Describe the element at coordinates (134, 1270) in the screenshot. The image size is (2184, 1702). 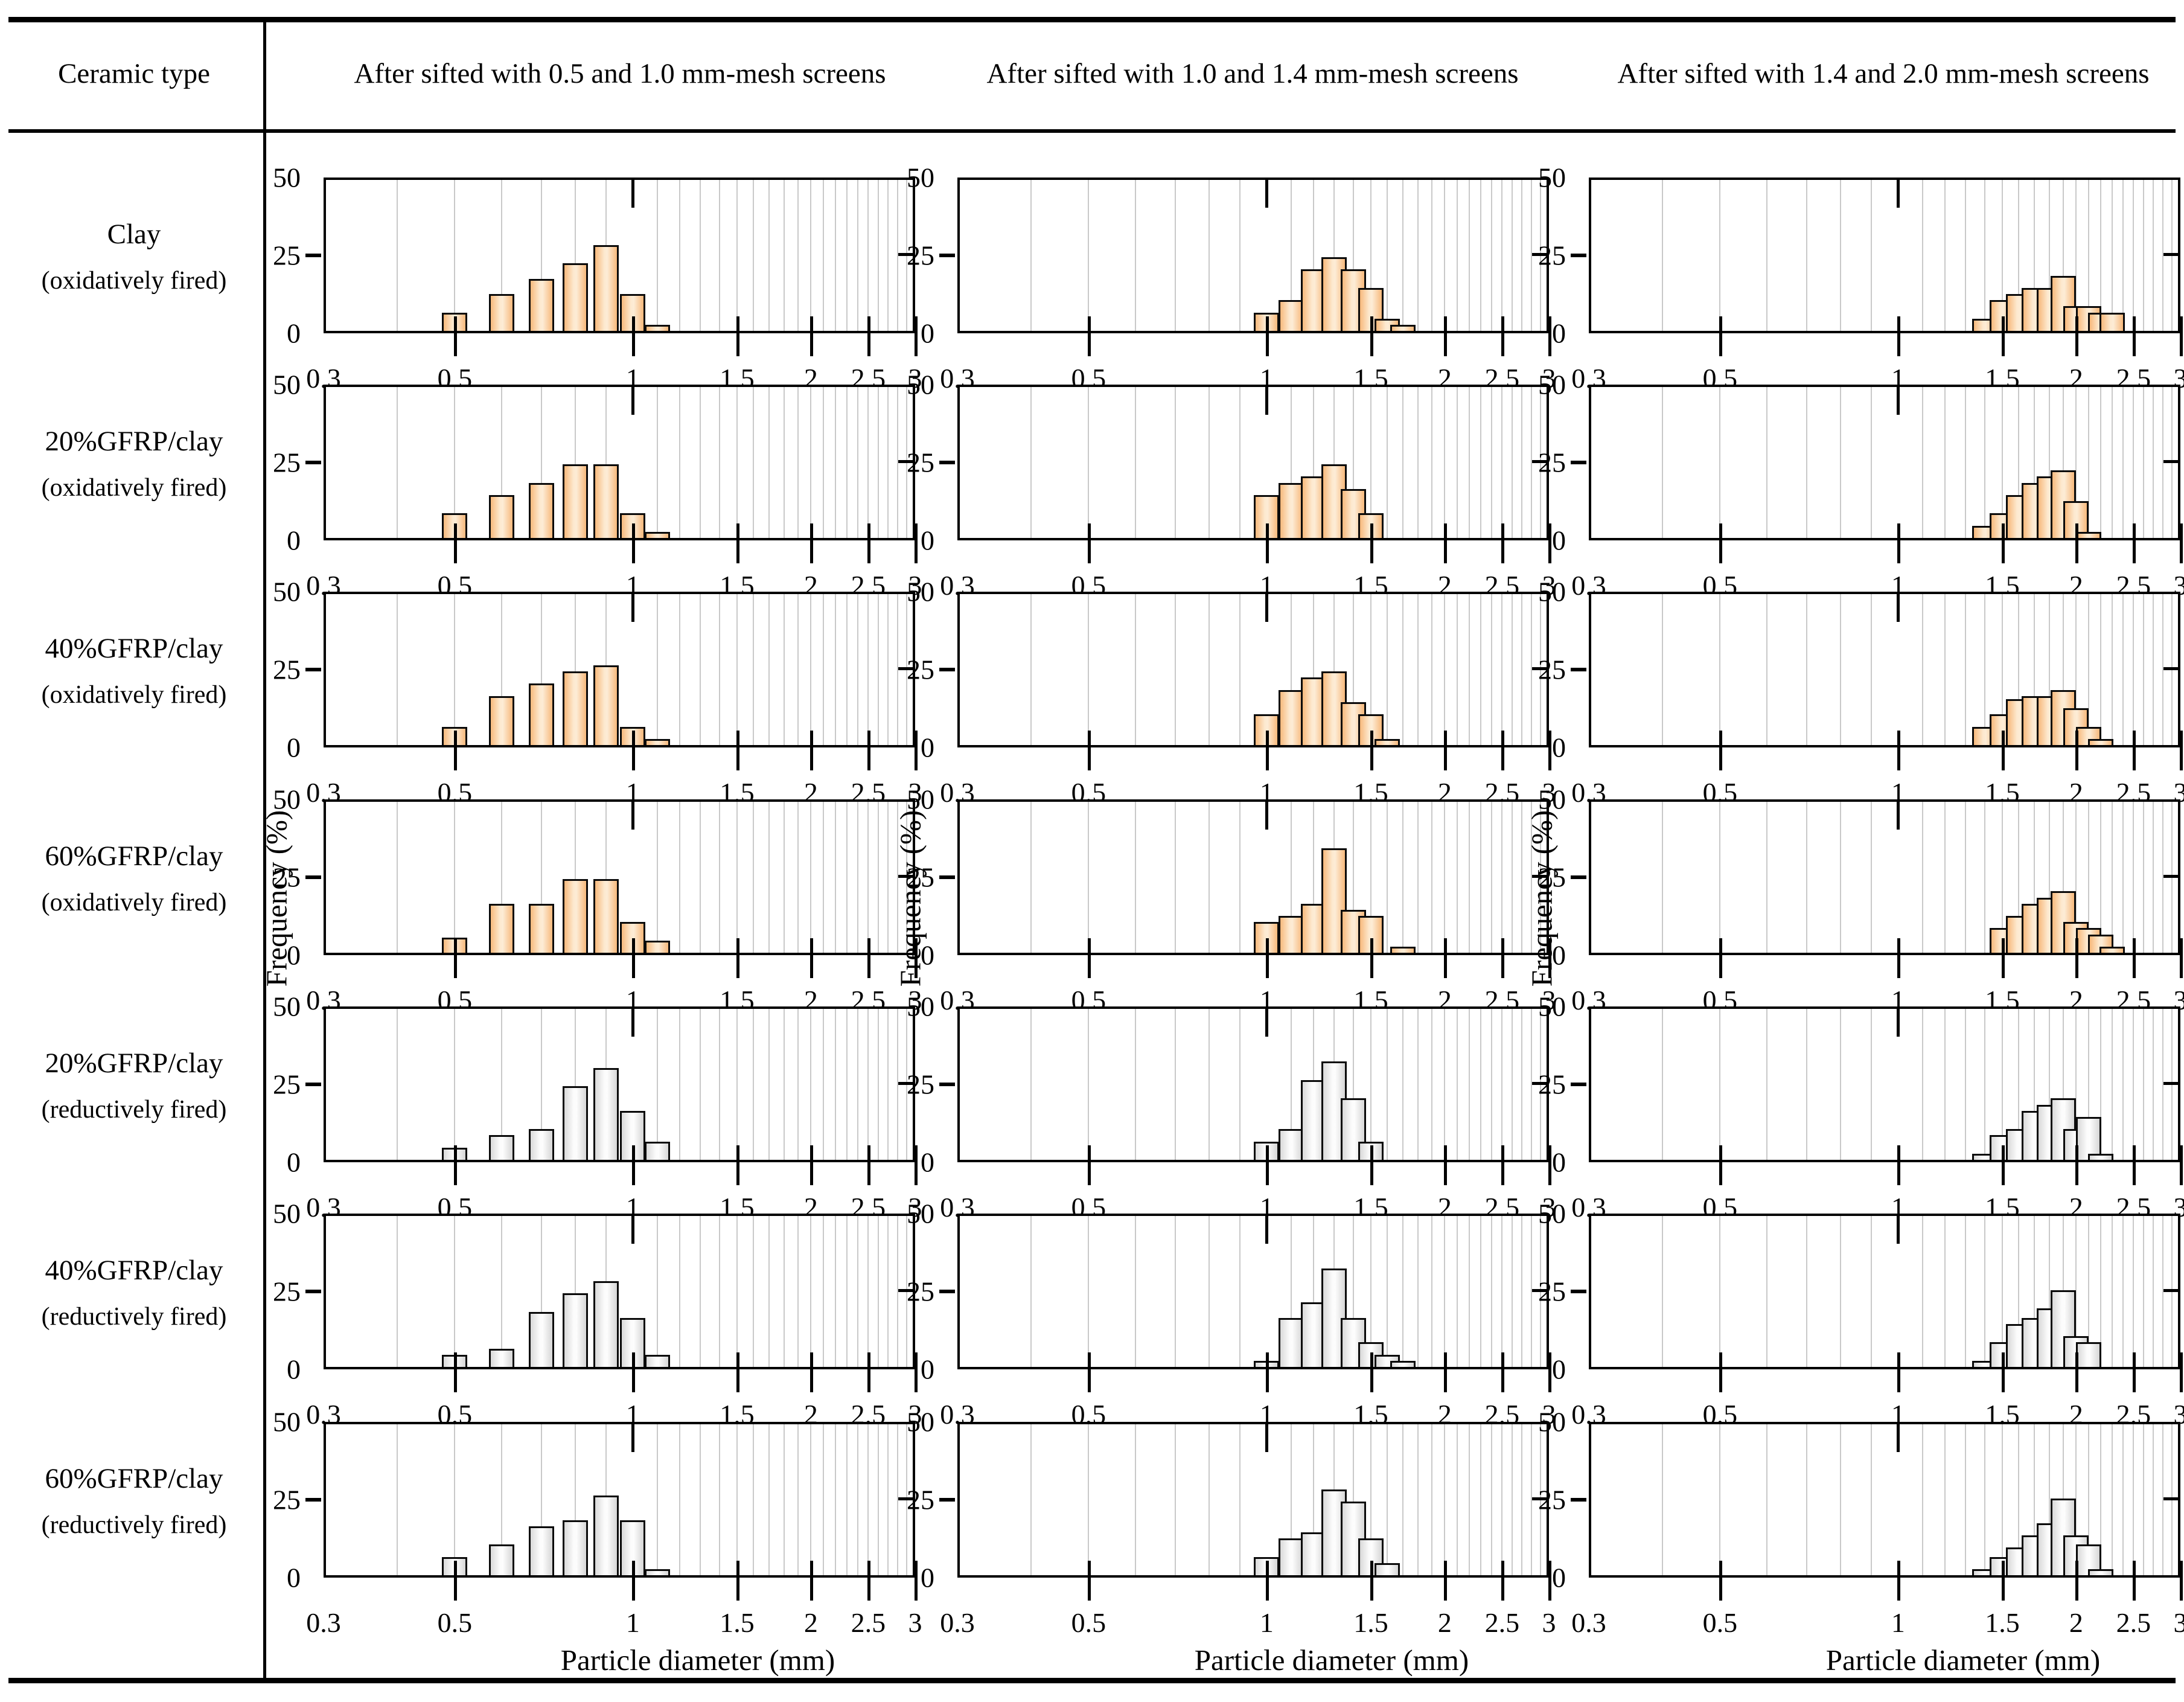
I see `row-label: 40%GFRP/clay` at that location.